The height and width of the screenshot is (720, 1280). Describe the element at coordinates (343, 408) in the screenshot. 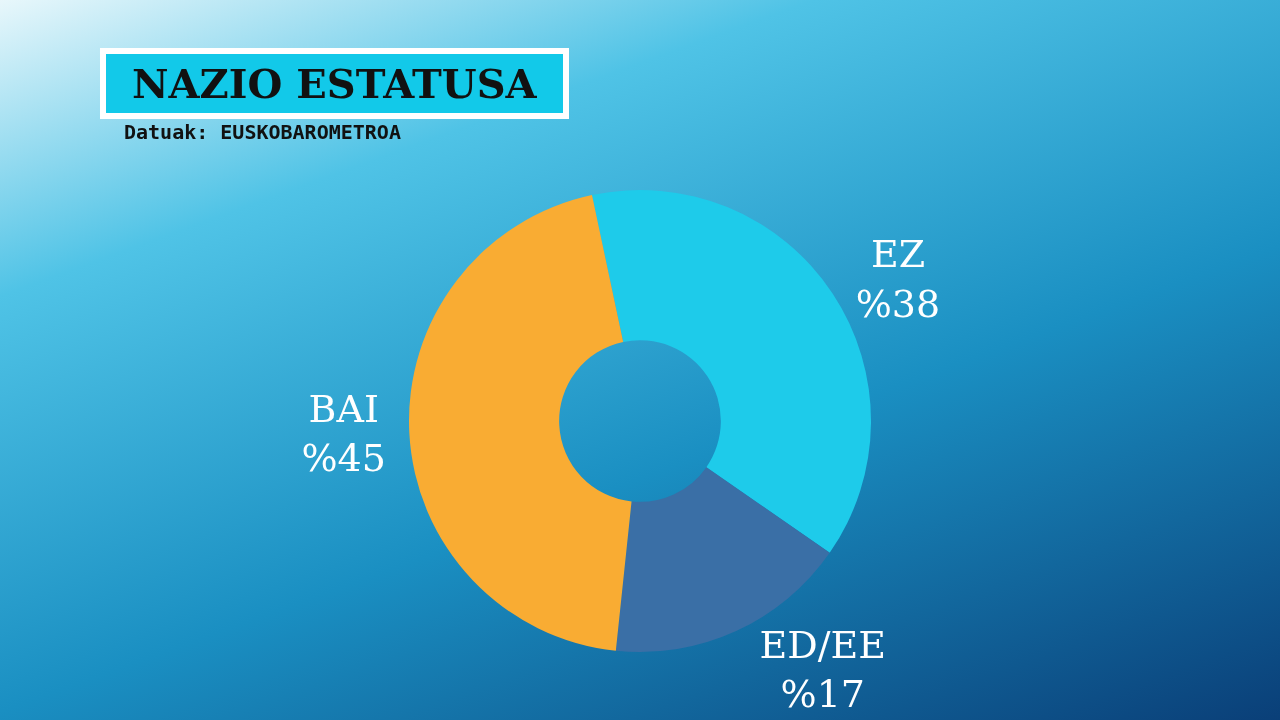

I see `slice-label: BAI` at that location.